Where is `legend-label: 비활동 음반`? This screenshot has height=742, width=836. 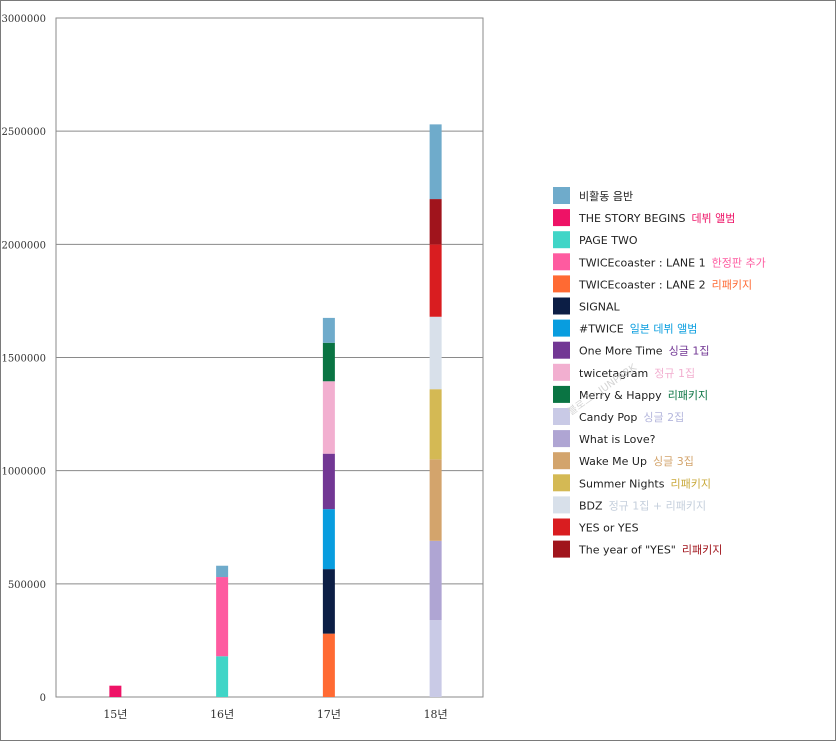 legend-label: 비활동 음반 is located at coordinates (606, 196).